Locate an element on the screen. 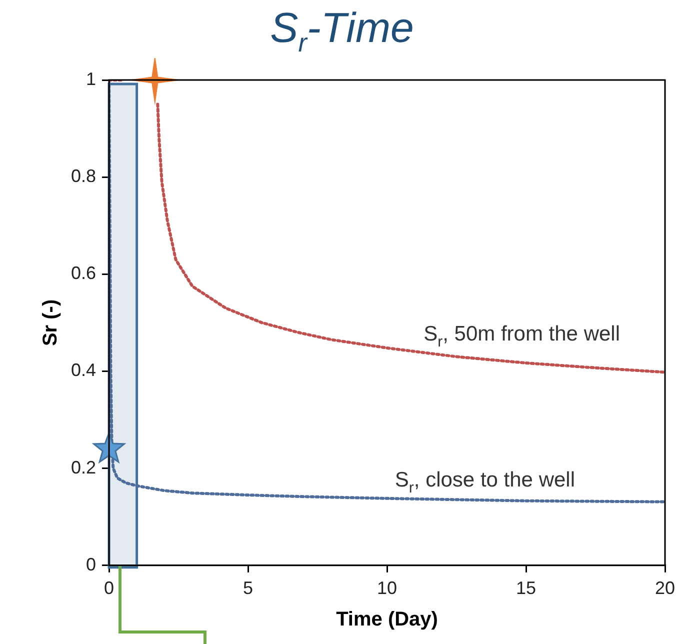 This screenshot has height=644, width=684. y-tick-label: 0.2 is located at coordinates (83, 467).